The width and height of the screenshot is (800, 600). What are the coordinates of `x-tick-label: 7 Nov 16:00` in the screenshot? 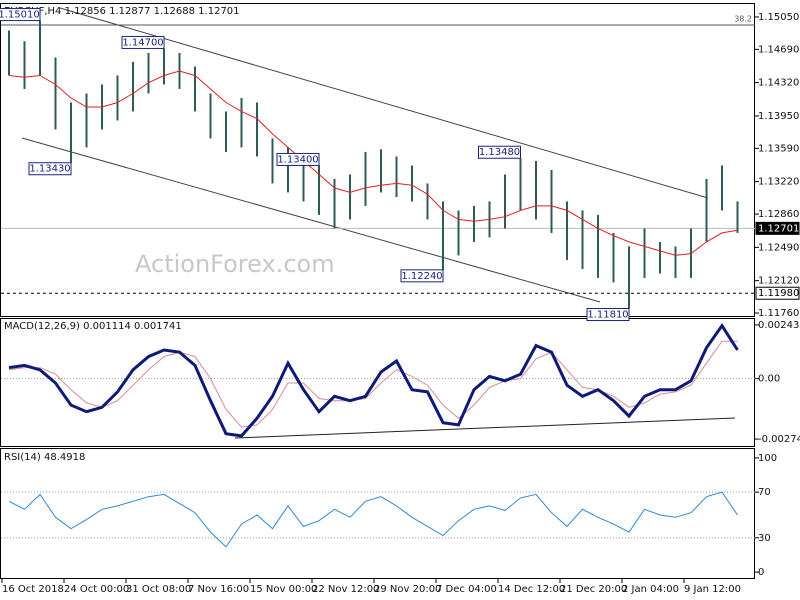 It's located at (218, 589).